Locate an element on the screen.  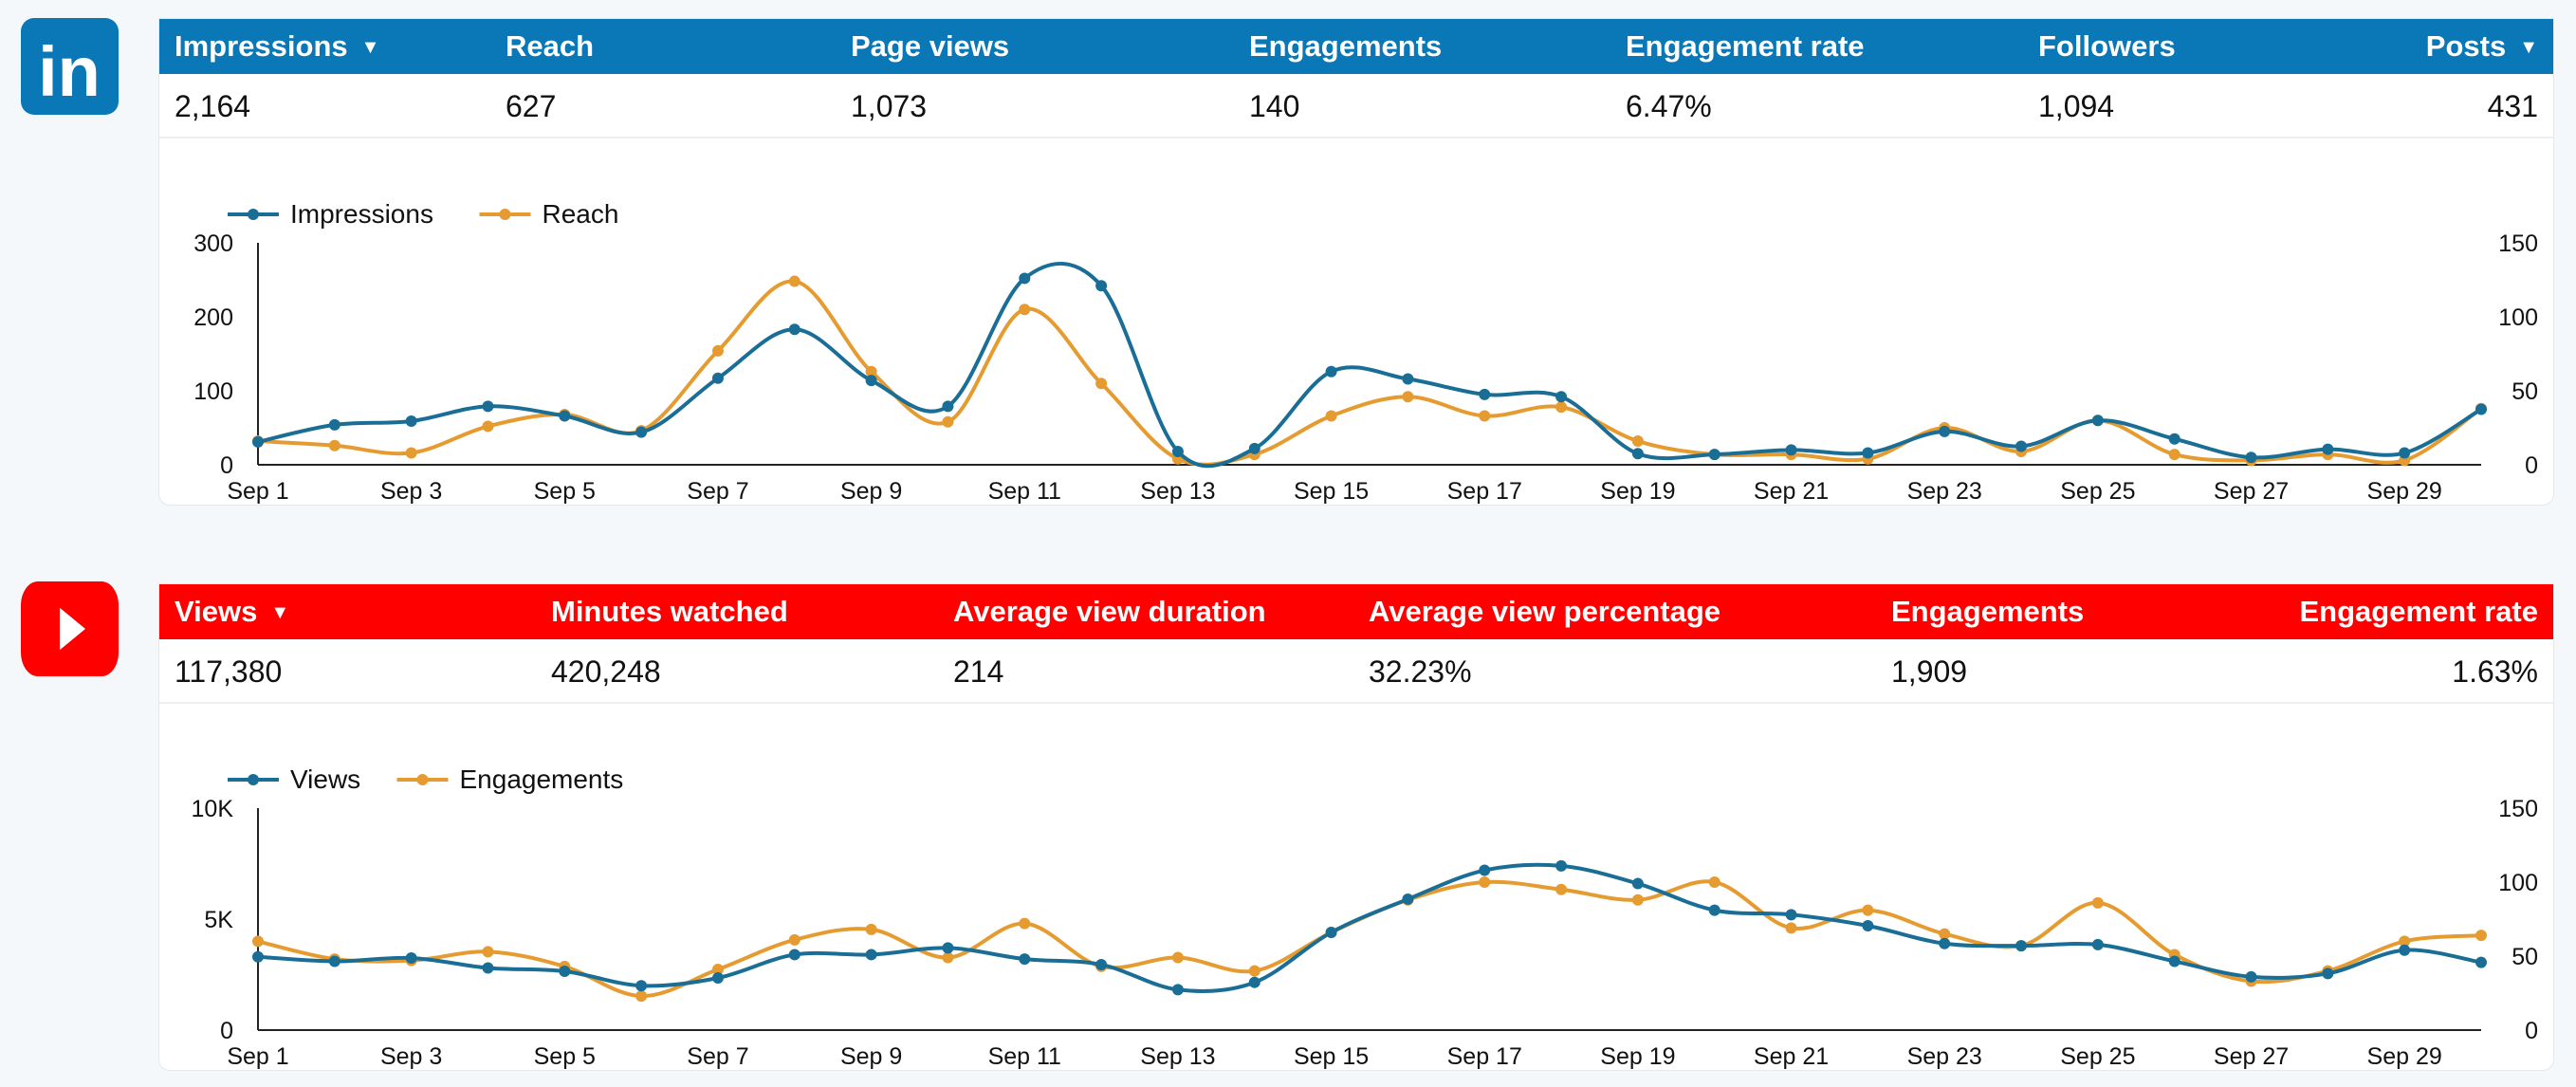
linkedin-logo-icon: in is located at coordinates (70, 66).